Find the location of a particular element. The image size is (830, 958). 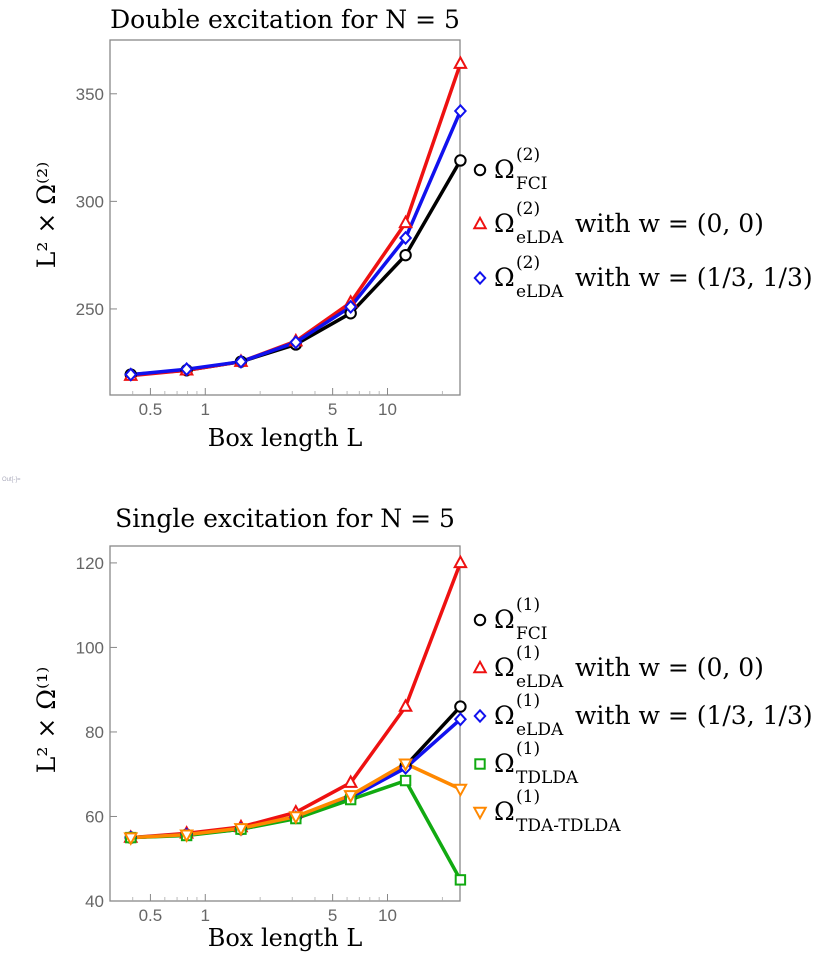

legend-entry: Ω (1) eLDA with w = (1/3, 1/3) is located at coordinates (643, 715).